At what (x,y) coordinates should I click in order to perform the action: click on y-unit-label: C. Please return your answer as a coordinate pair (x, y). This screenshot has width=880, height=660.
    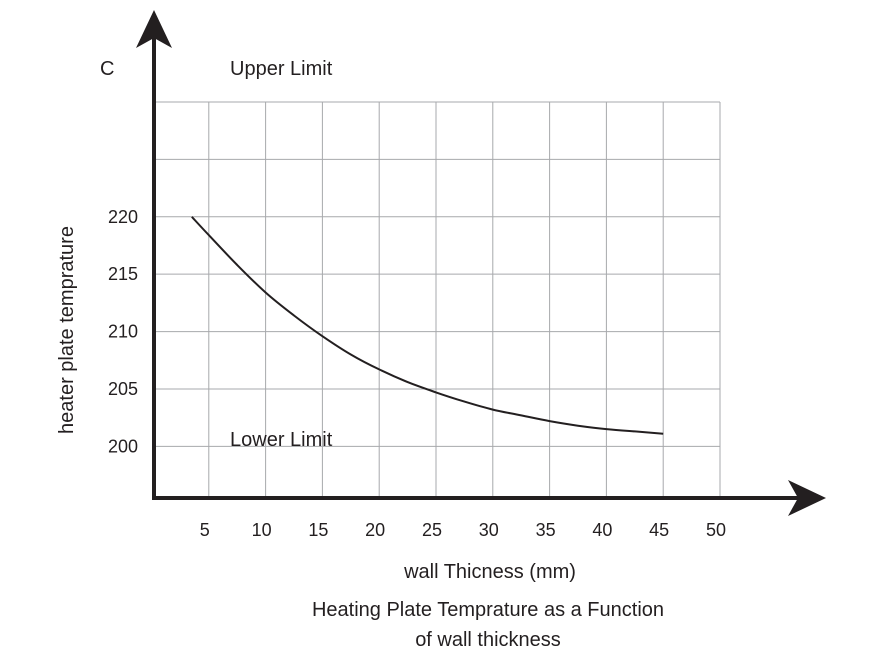
    Looking at the image, I should click on (107, 69).